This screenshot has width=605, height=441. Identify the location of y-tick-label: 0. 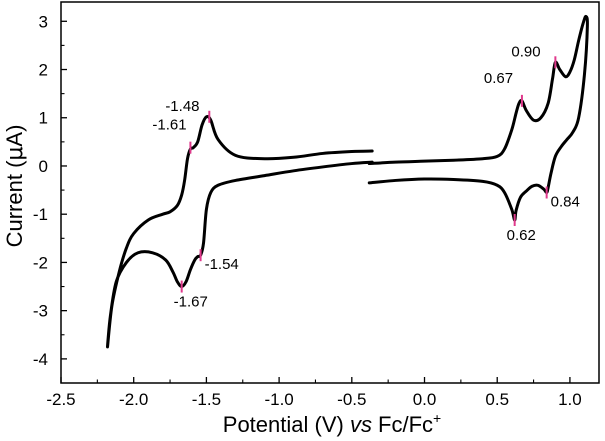
(43, 166).